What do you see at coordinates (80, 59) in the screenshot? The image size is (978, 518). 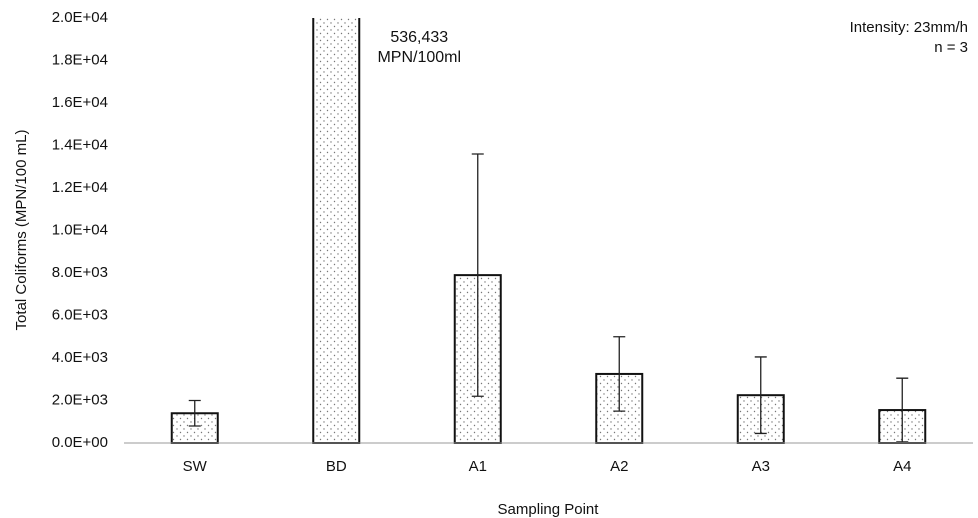 I see `y-tick-label: 1.8E+04` at bounding box center [80, 59].